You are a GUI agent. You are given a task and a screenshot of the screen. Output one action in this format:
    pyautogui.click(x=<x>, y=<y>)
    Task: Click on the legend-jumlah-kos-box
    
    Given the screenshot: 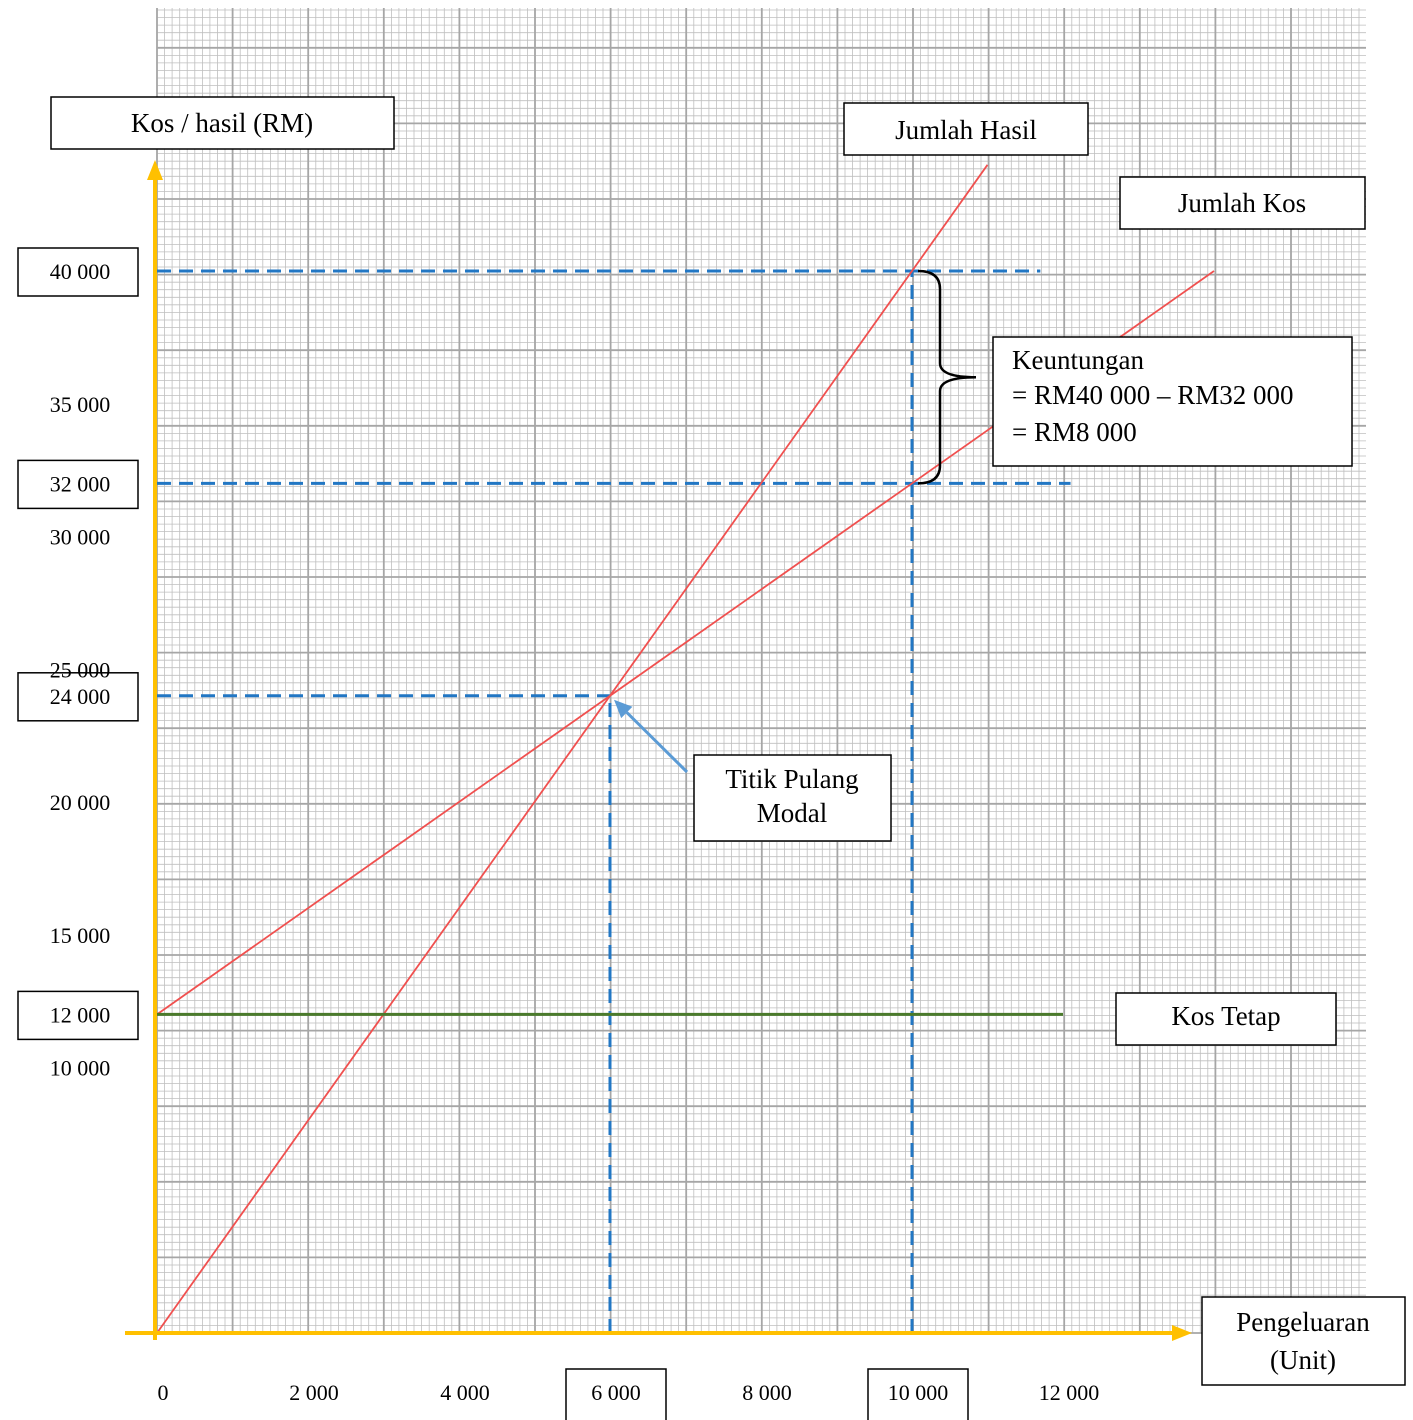 What is the action you would take?
    pyautogui.click(x=1242, y=203)
    